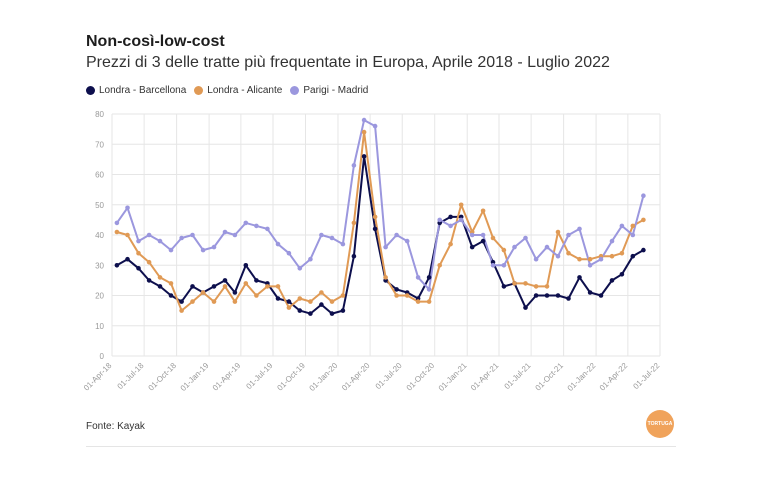 This screenshot has height=493, width=767. I want to click on y-tick-label: 80, so click(99, 114).